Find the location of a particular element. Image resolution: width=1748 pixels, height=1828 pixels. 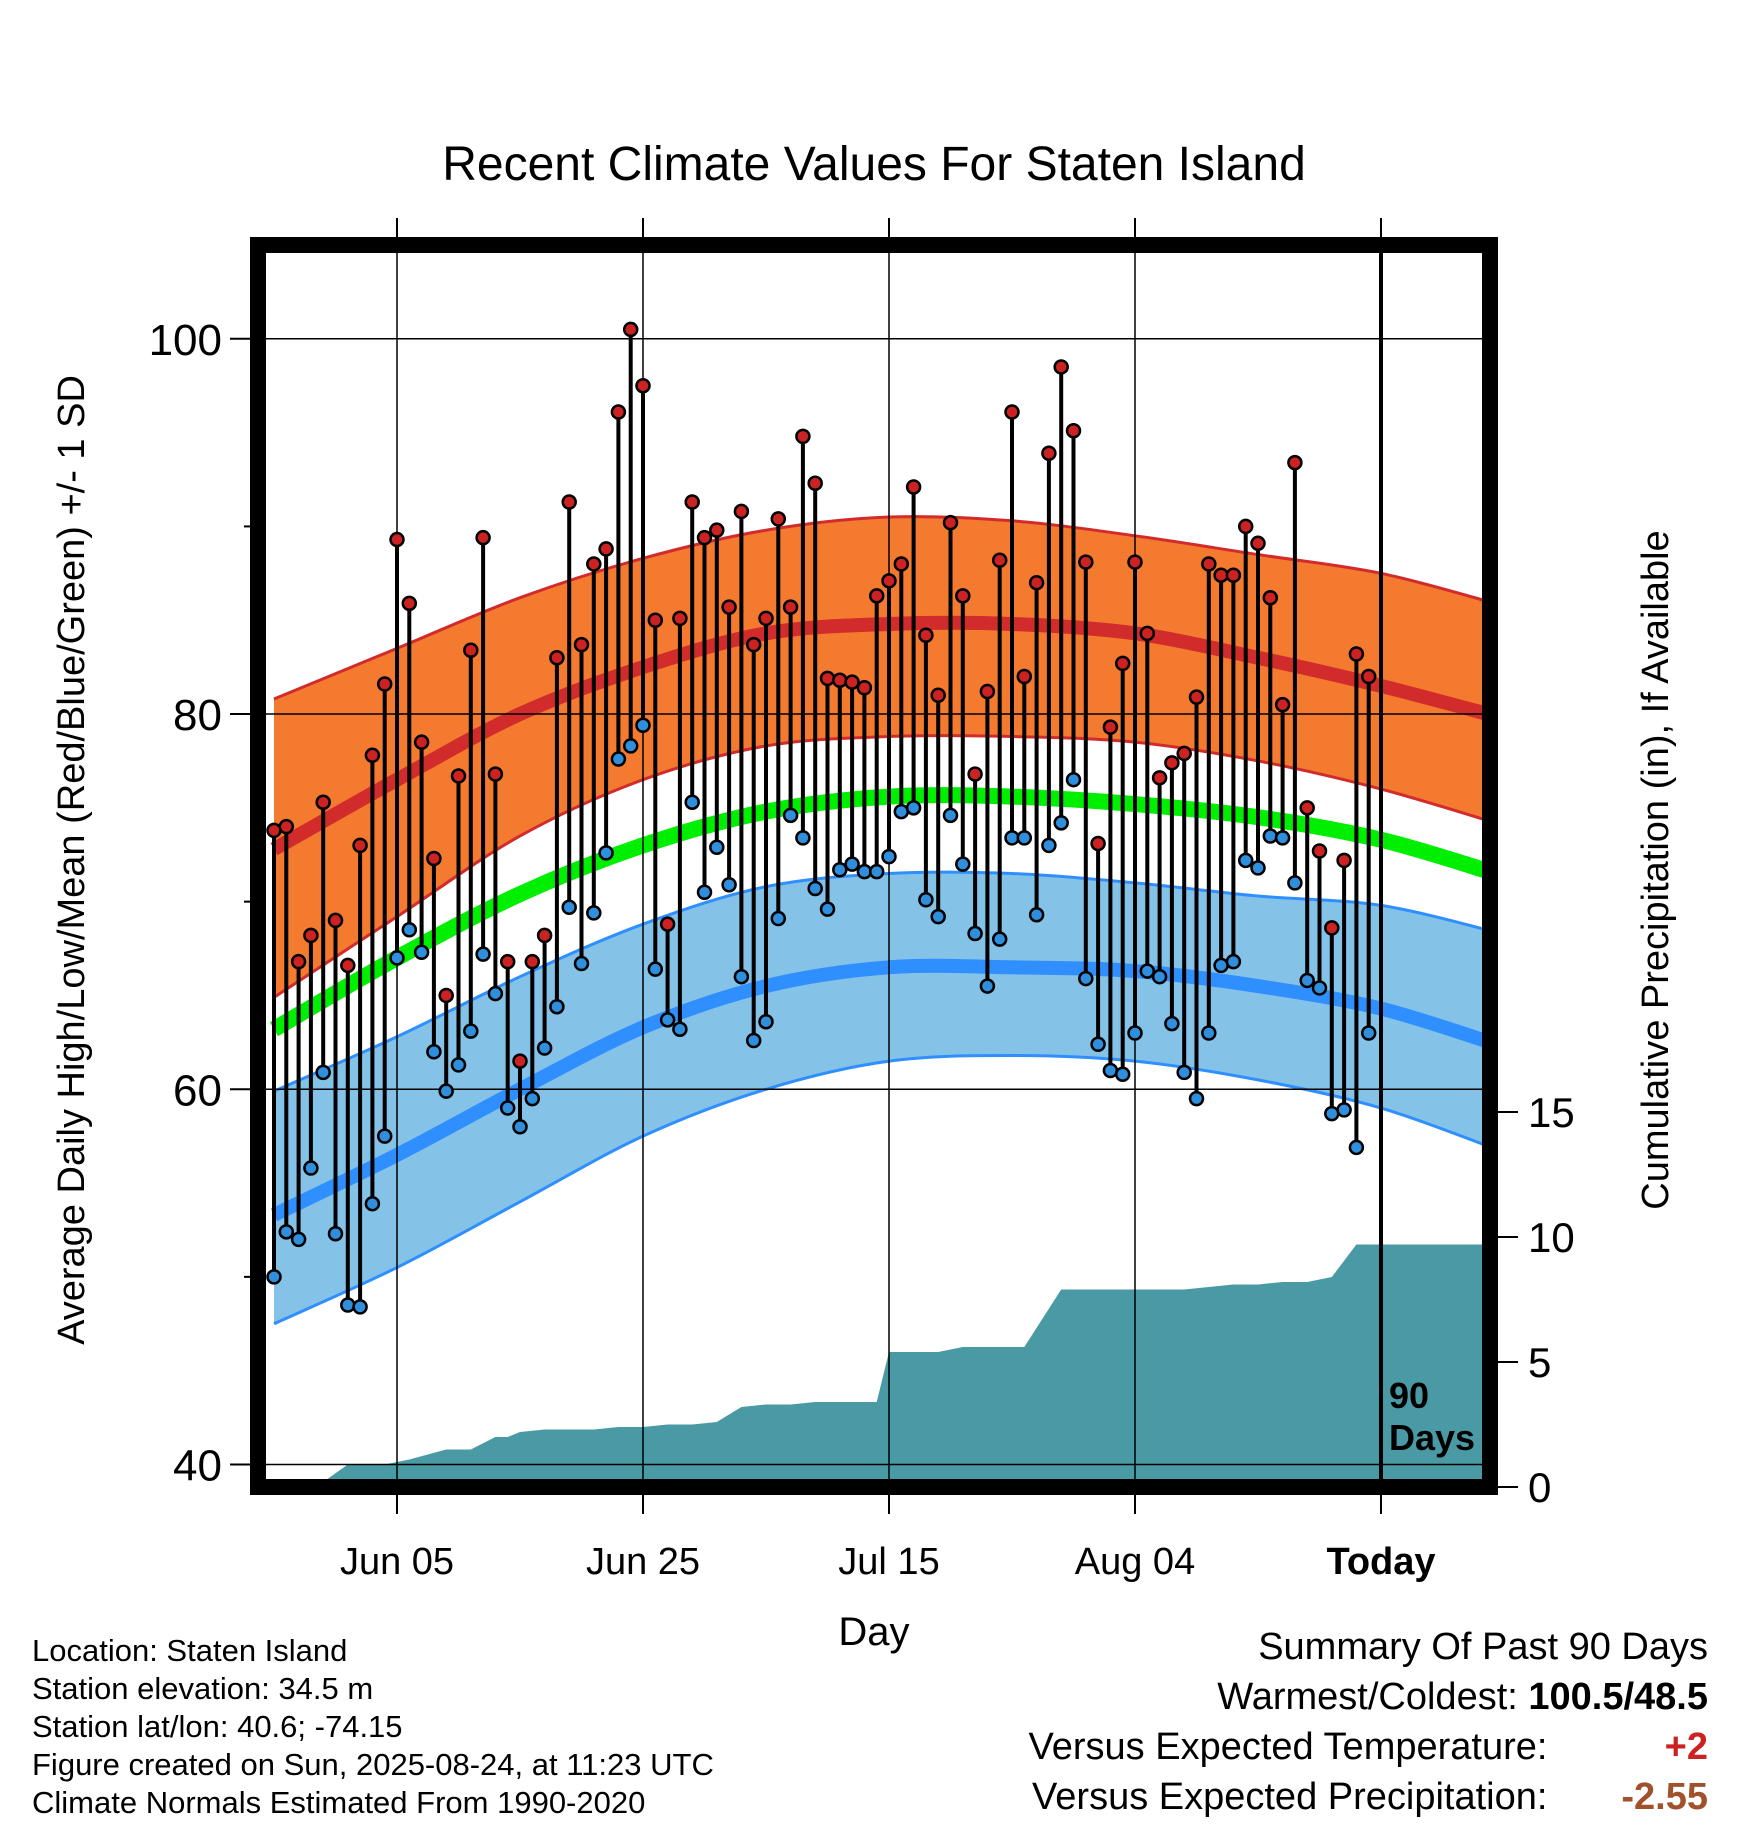

chart-title: Recent Climate Values For Staten Island is located at coordinates (874, 164).